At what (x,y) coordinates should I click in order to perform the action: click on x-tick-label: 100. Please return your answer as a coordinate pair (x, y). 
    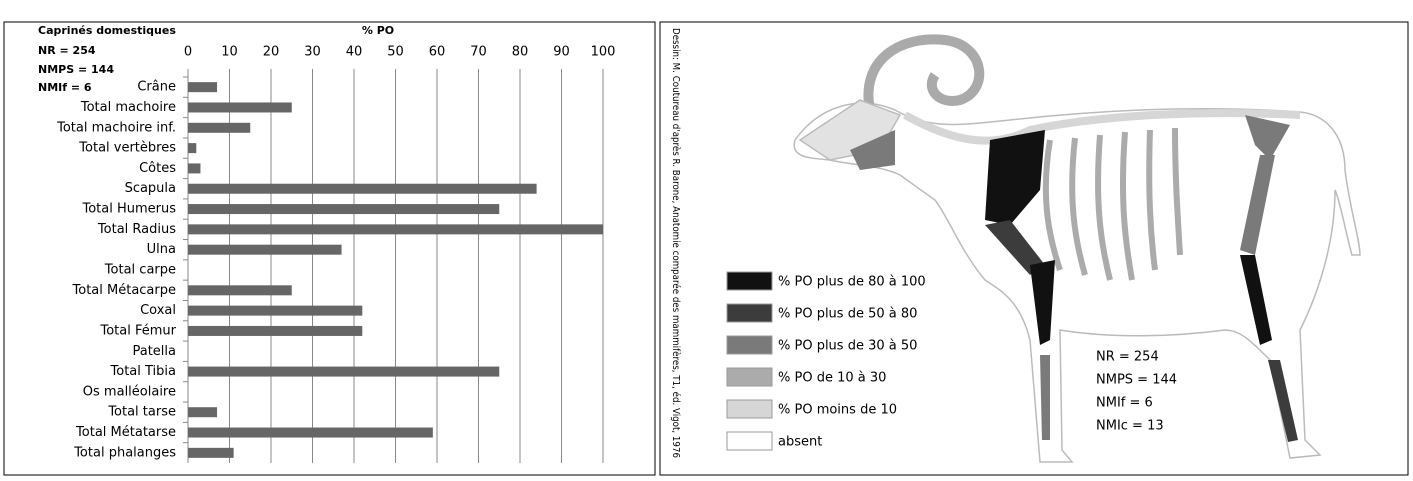
    Looking at the image, I should click on (603, 52).